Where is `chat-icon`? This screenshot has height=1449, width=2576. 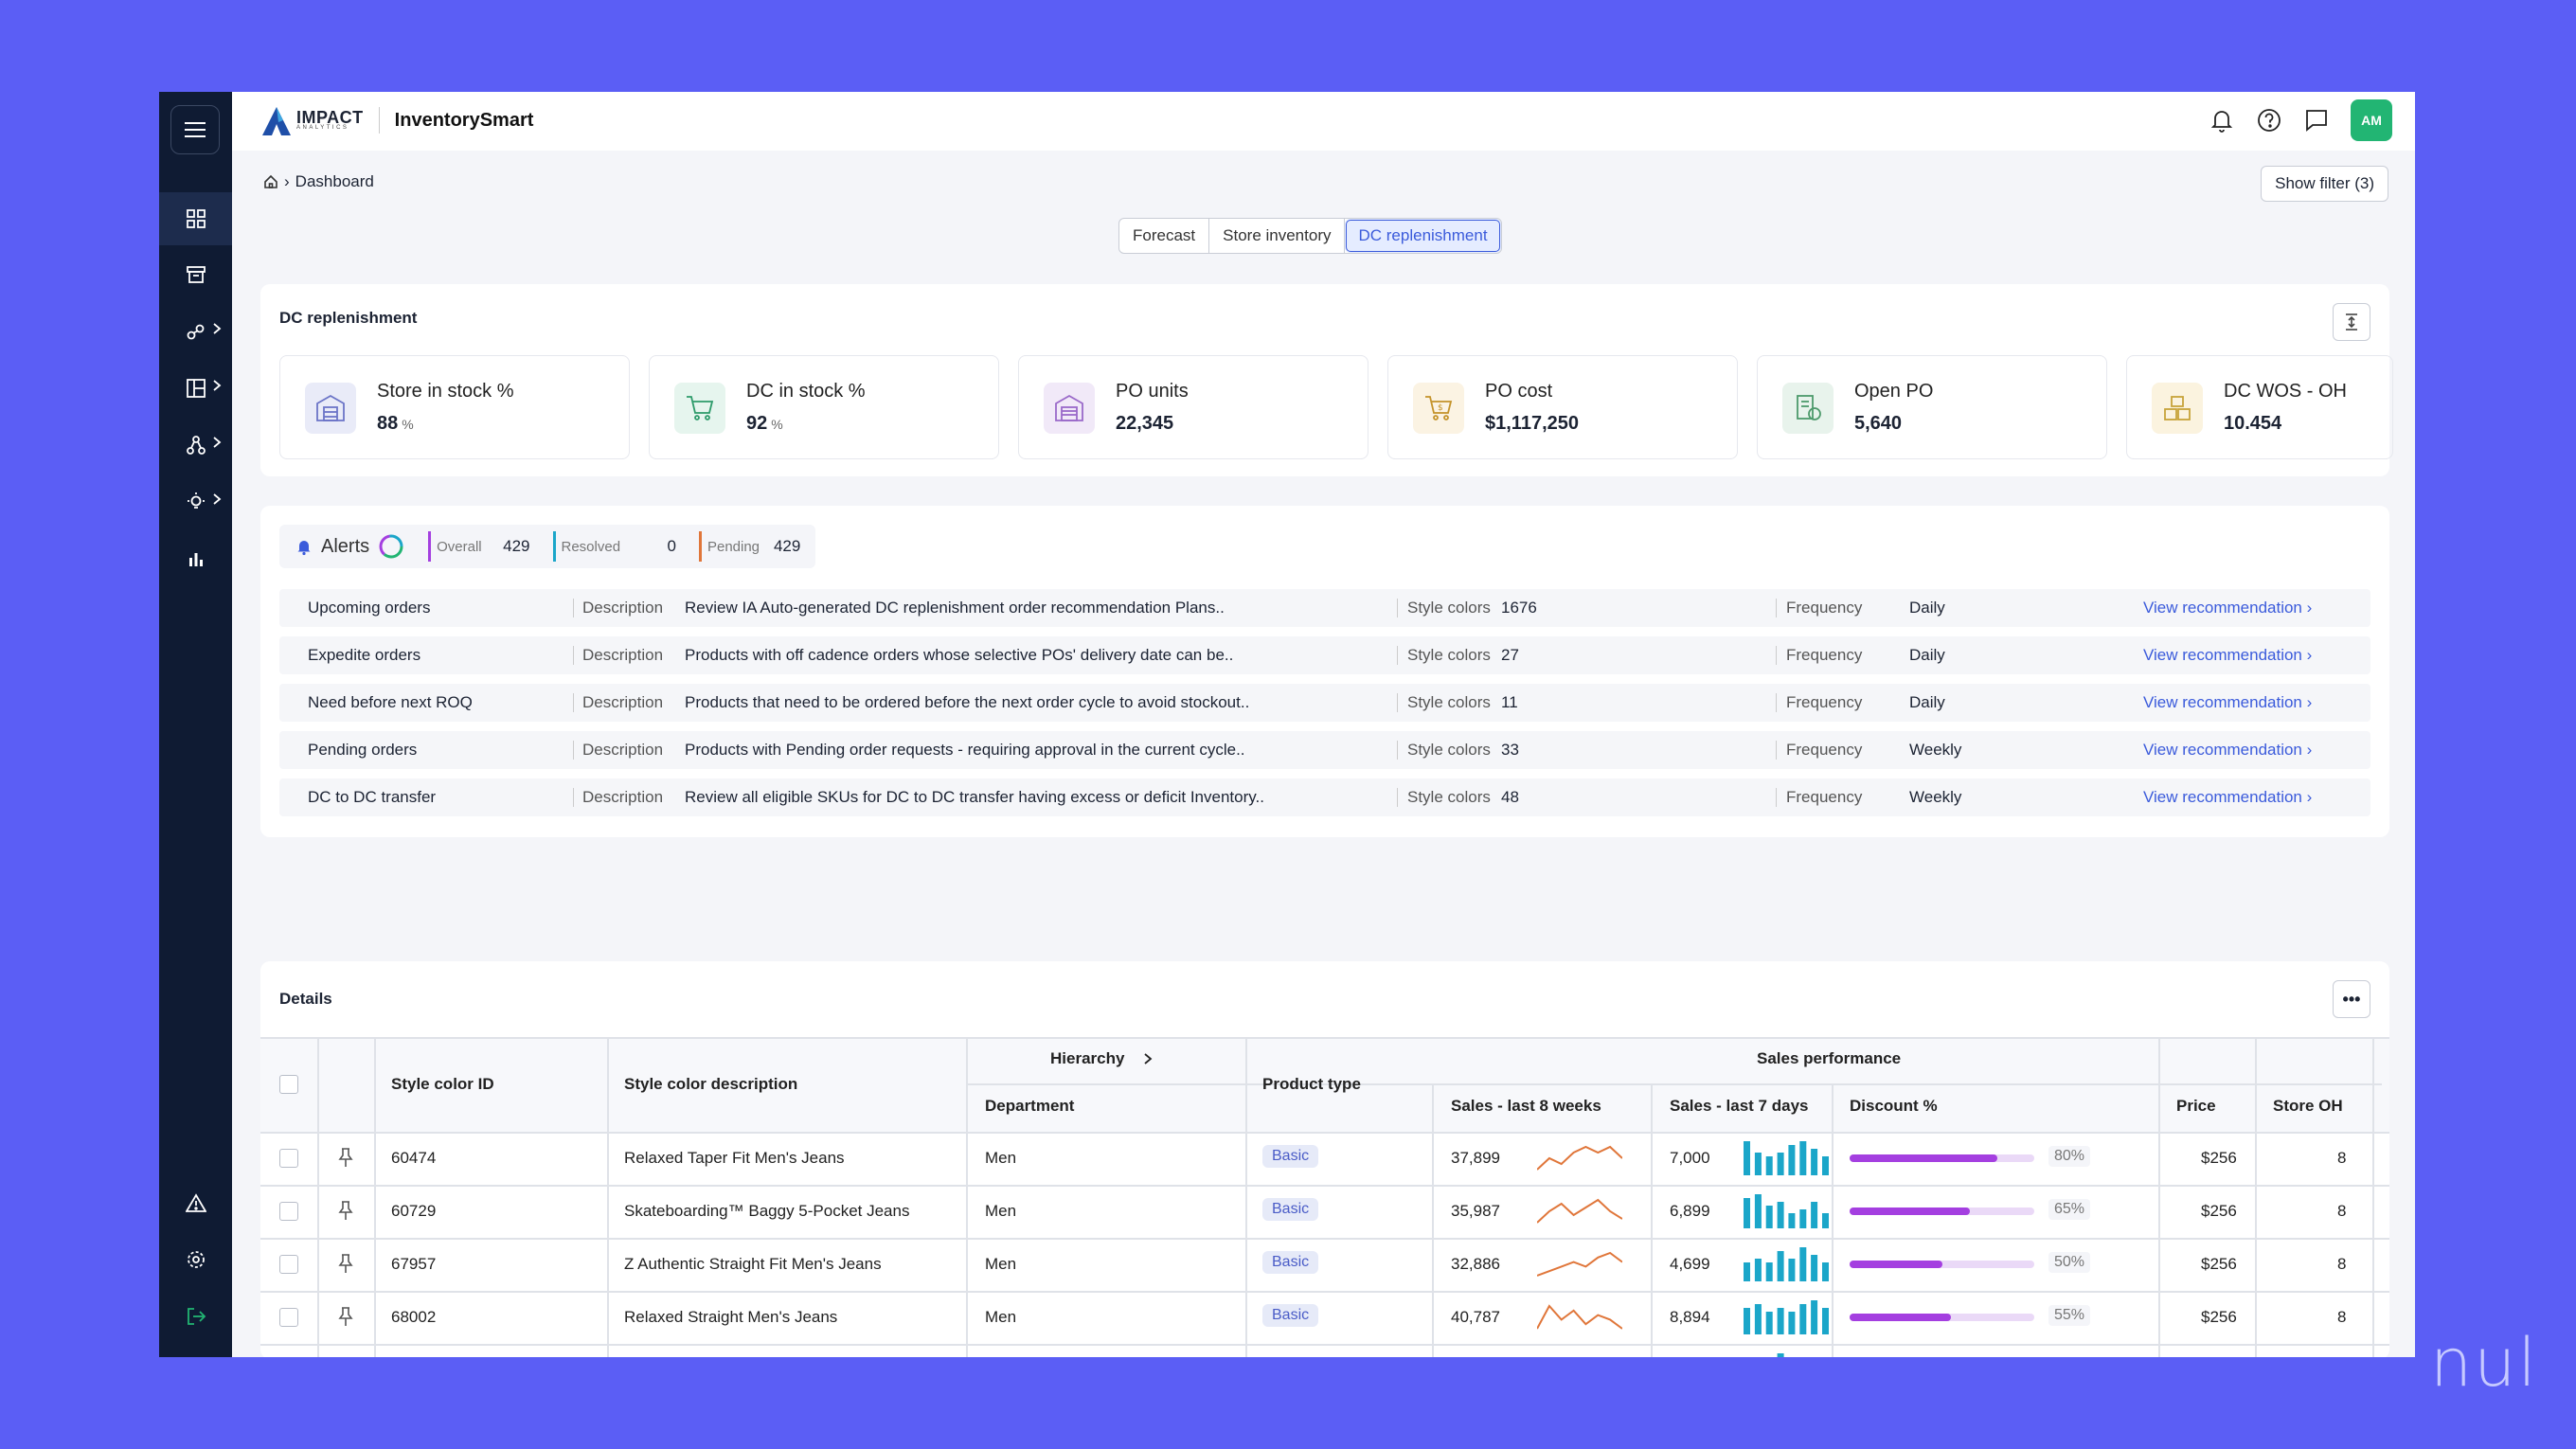
chat-icon is located at coordinates (2316, 120).